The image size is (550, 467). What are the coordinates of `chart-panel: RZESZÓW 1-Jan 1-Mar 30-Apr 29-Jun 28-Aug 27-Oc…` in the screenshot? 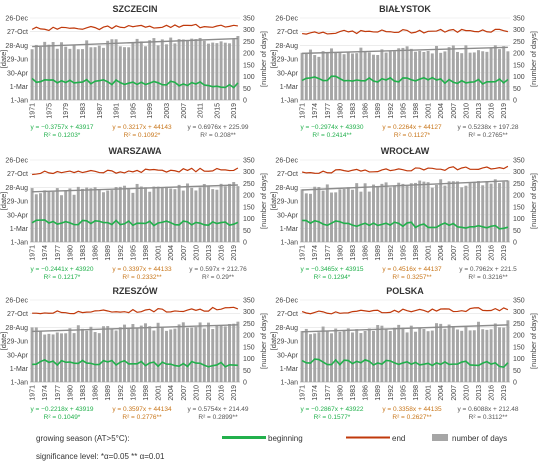 It's located at (134, 353).